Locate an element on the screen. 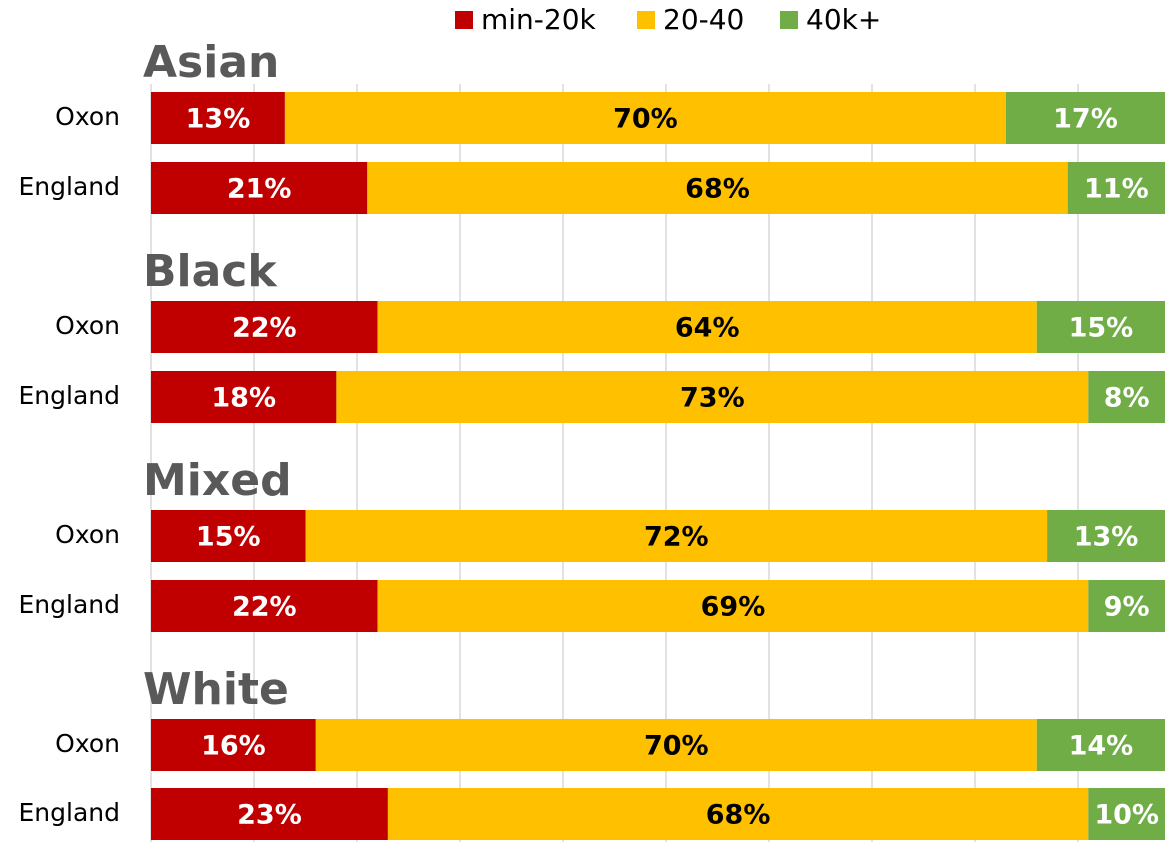 The height and width of the screenshot is (842, 1165). legend-label: 20-40 is located at coordinates (703, 19).